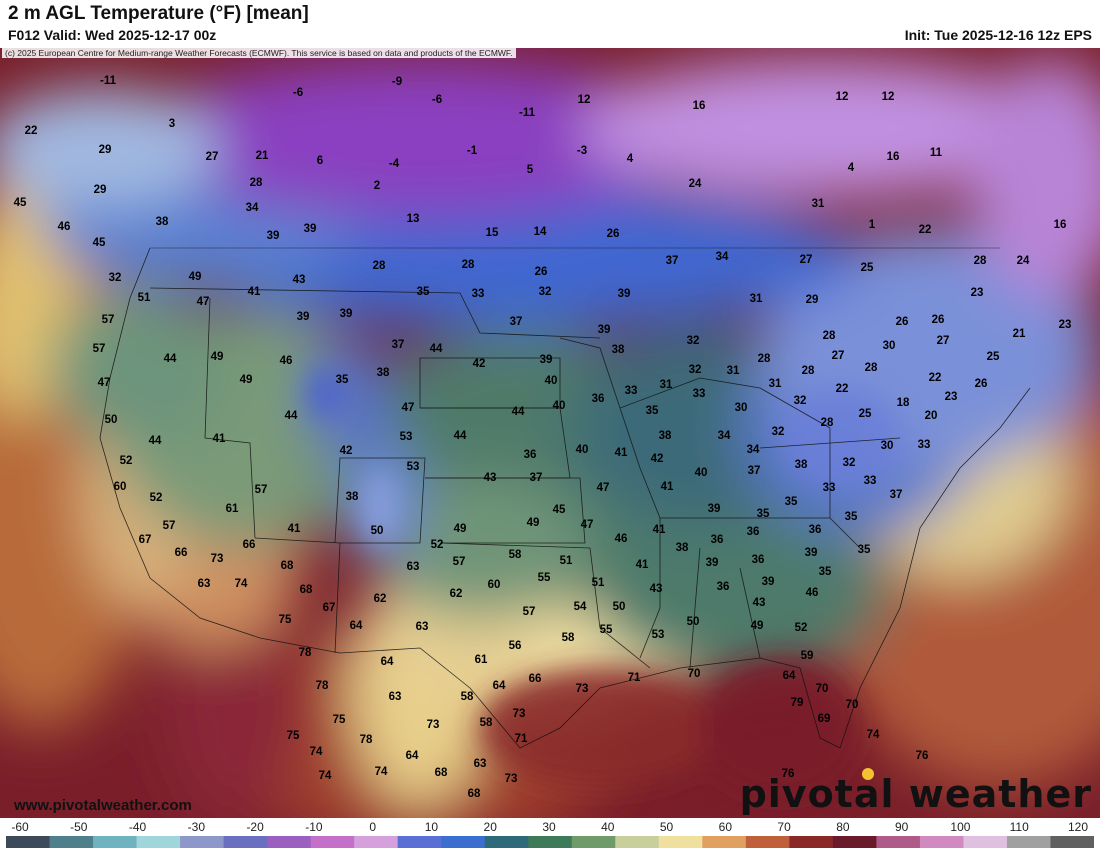 The image size is (1100, 850). Describe the element at coordinates (1019, 334) in the screenshot. I see `temperature-label: 21` at that location.